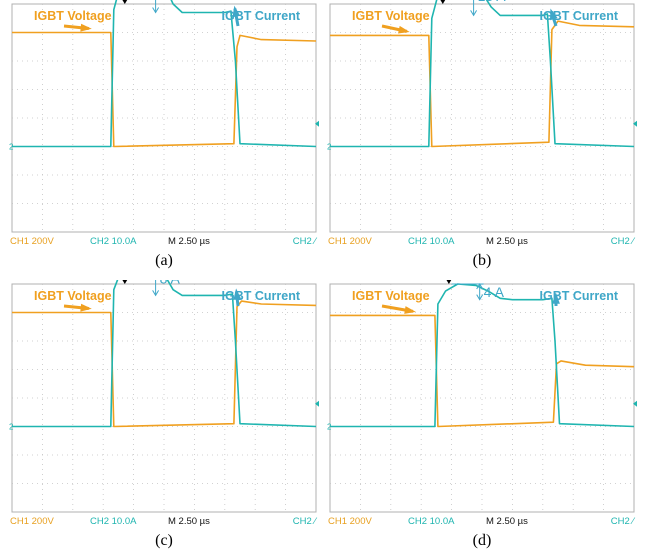  I want to click on caption-c: (c), so click(164, 540).